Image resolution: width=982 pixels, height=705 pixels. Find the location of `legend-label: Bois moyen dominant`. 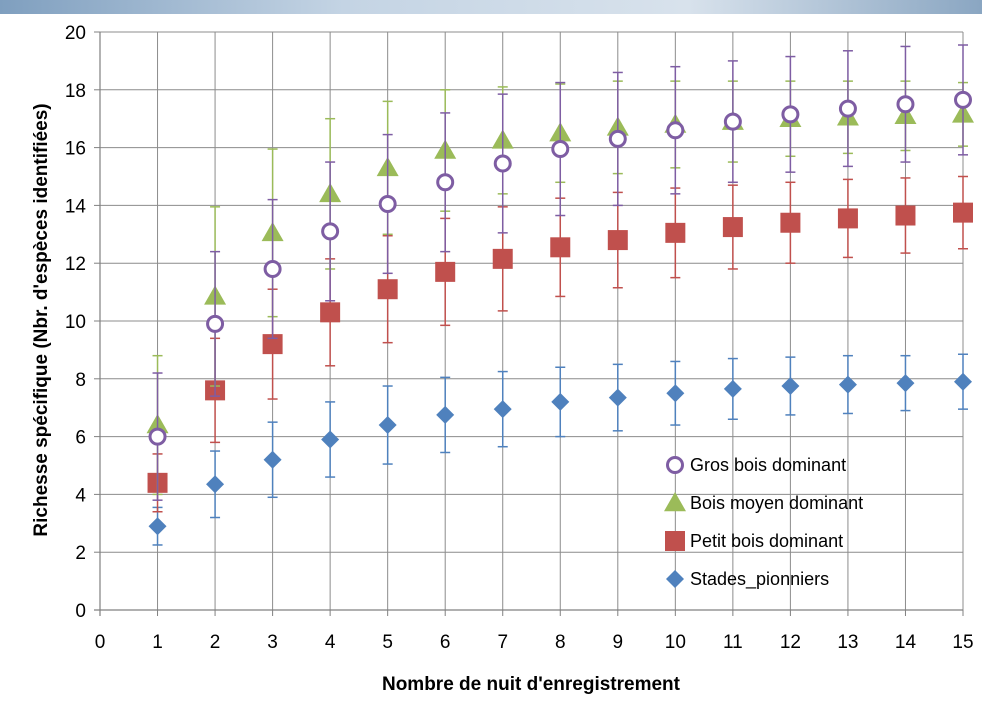

legend-label: Bois moyen dominant is located at coordinates (776, 503).